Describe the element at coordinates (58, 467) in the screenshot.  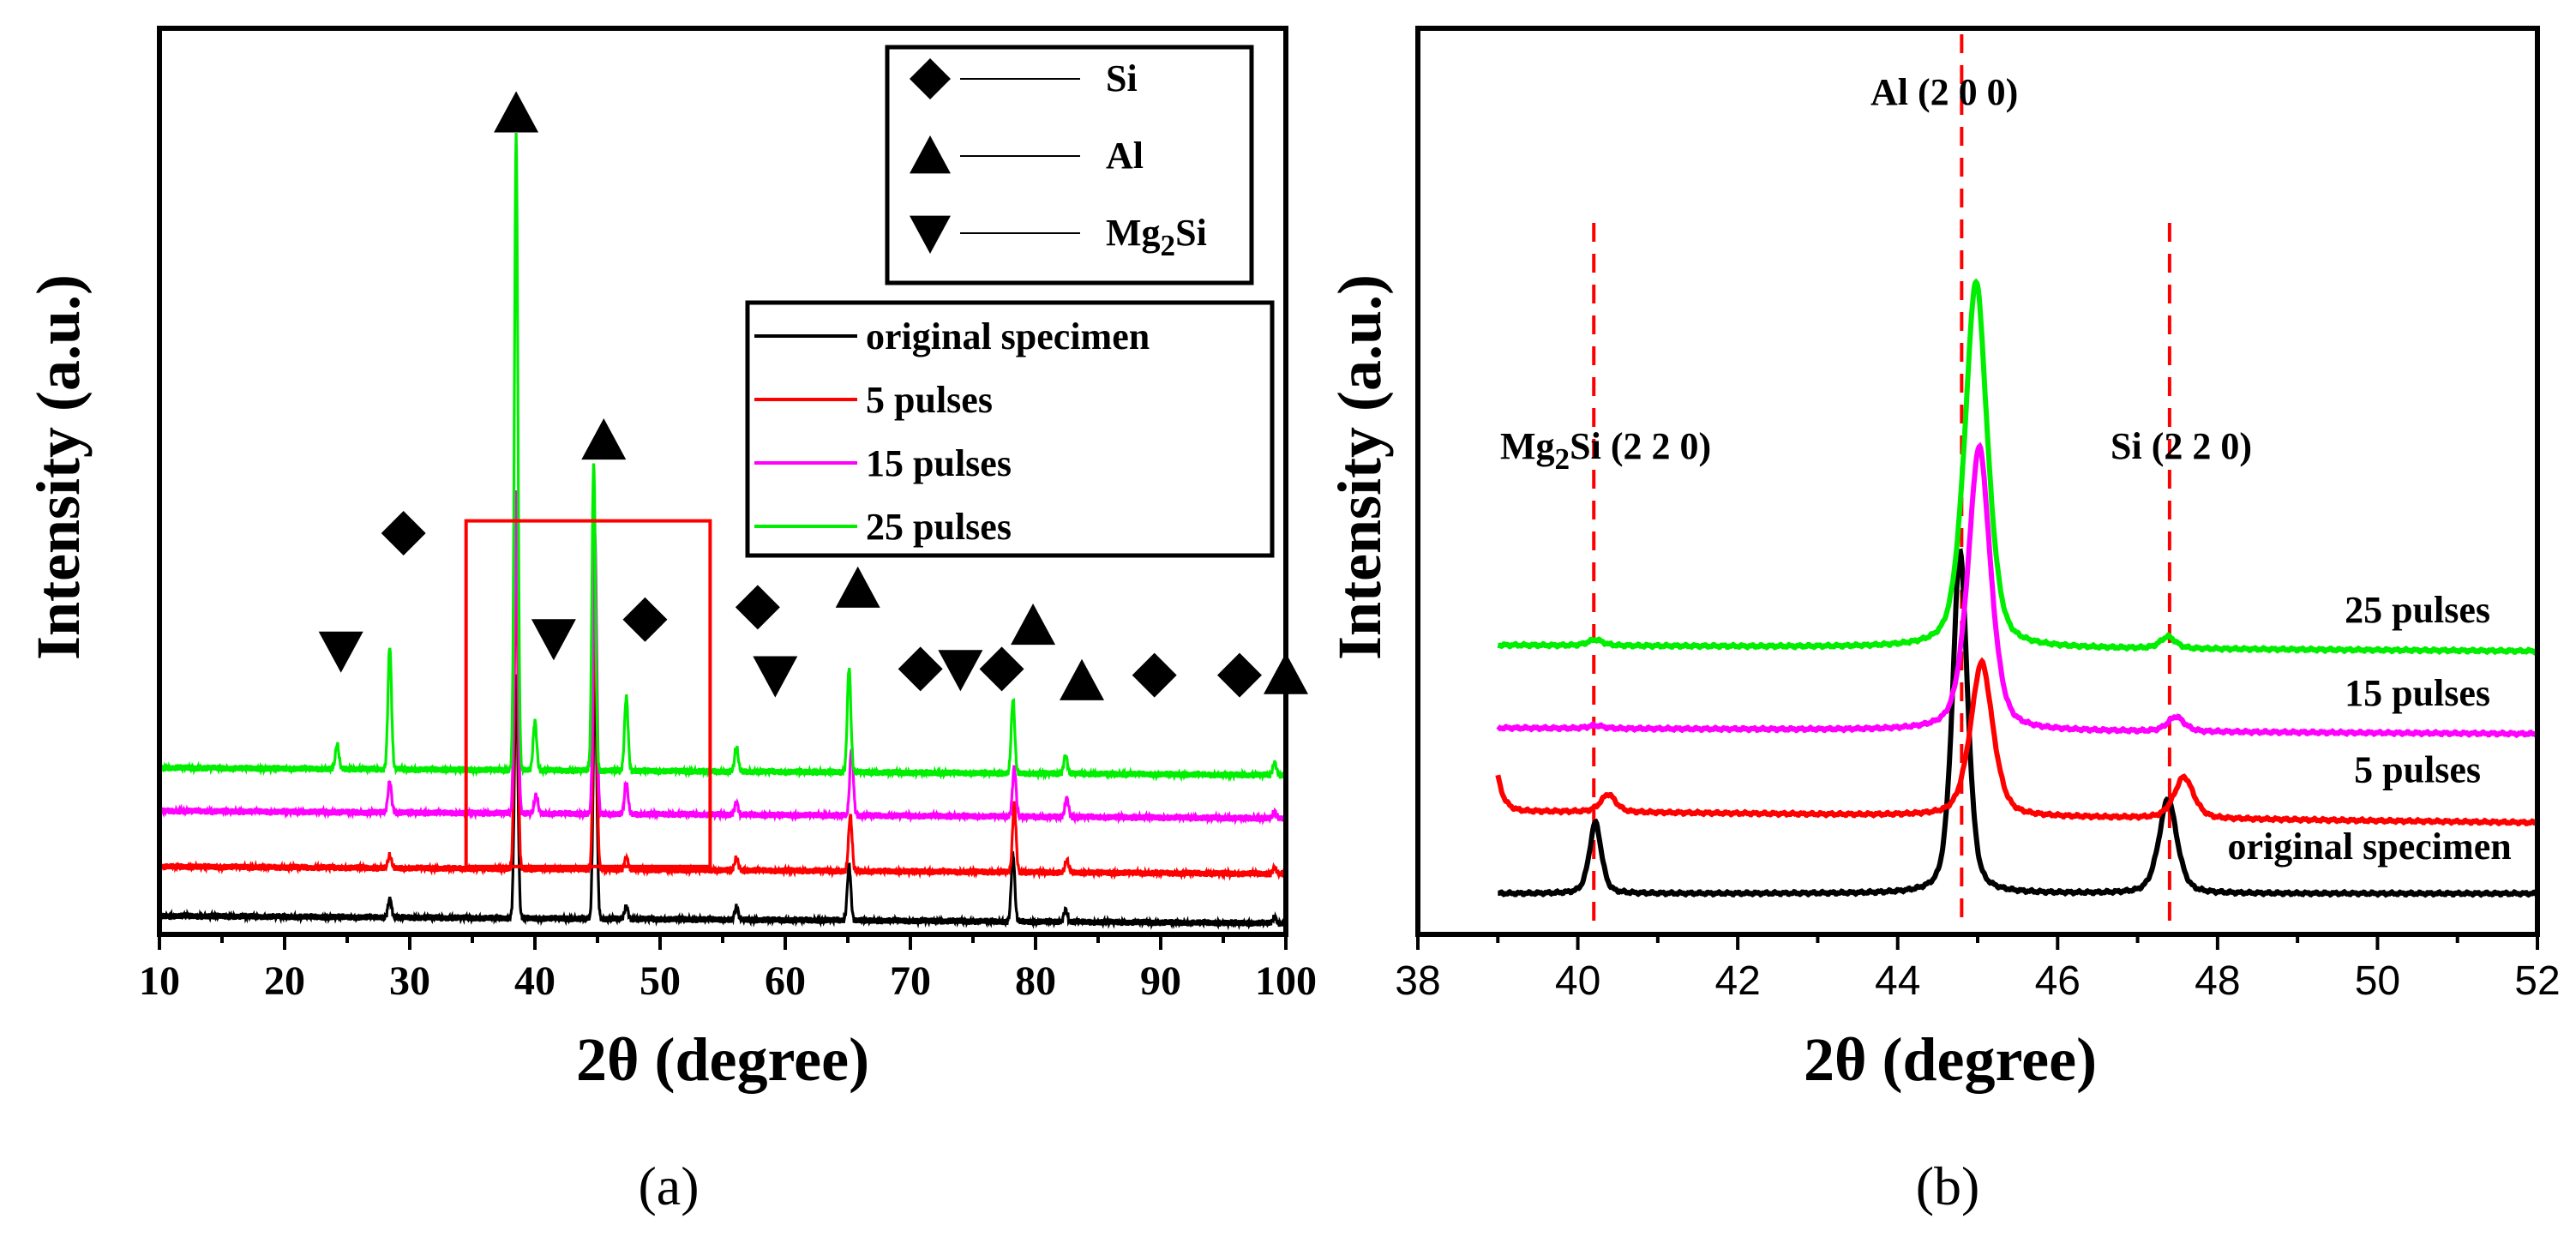
I see `panel-a-ylabel: Intensity (a.u.)` at that location.